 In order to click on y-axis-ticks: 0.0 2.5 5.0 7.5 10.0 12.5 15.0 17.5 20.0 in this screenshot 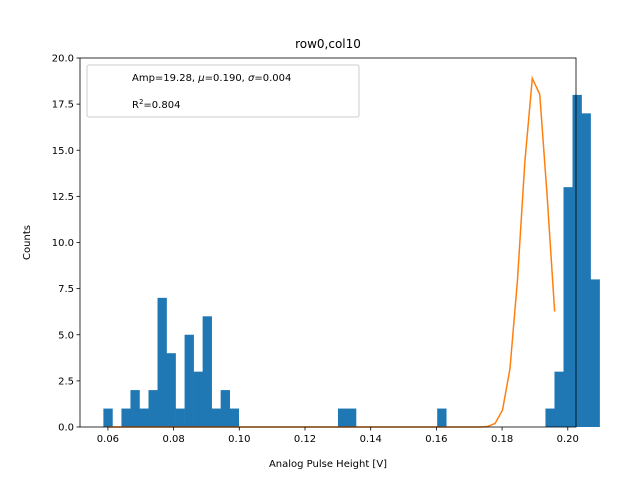, I will do `click(66, 244)`.